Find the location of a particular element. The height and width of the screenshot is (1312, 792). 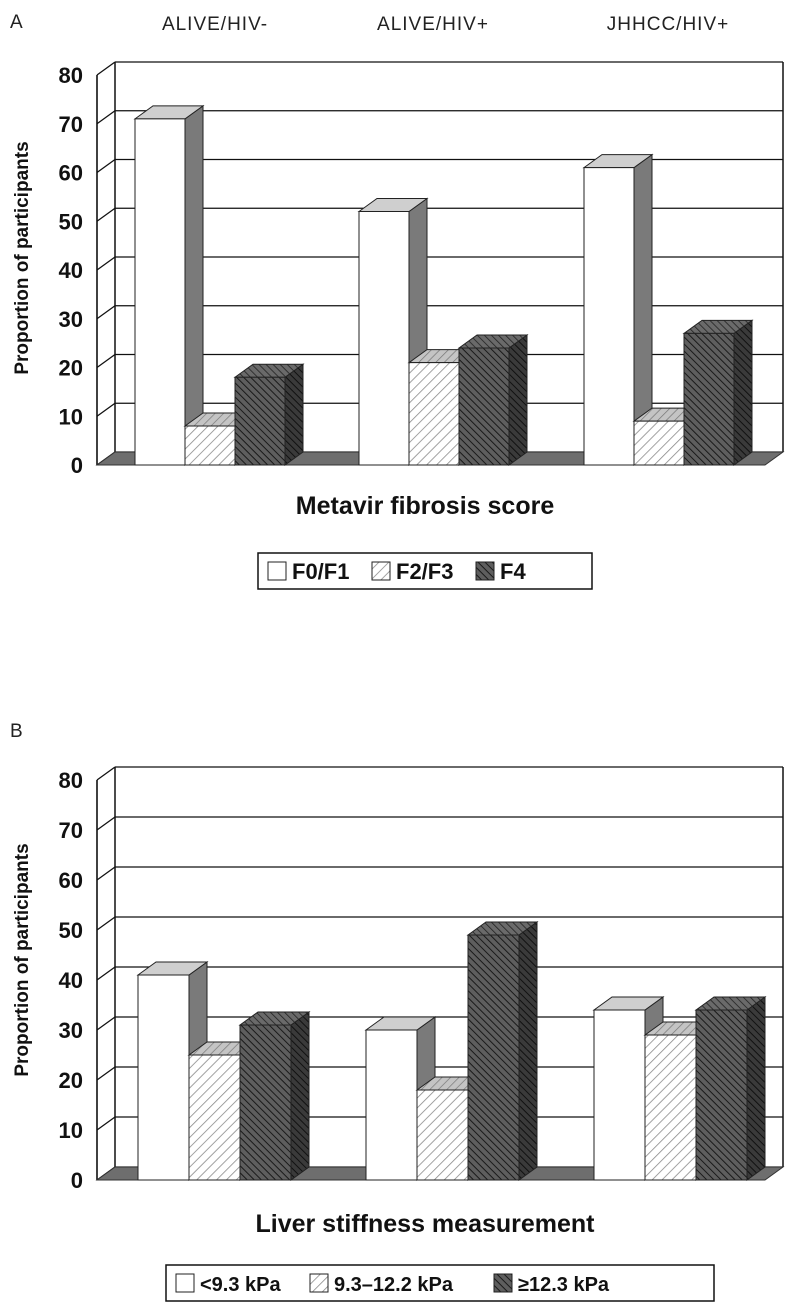

legend-label: F2/F3 is located at coordinates (424, 571).